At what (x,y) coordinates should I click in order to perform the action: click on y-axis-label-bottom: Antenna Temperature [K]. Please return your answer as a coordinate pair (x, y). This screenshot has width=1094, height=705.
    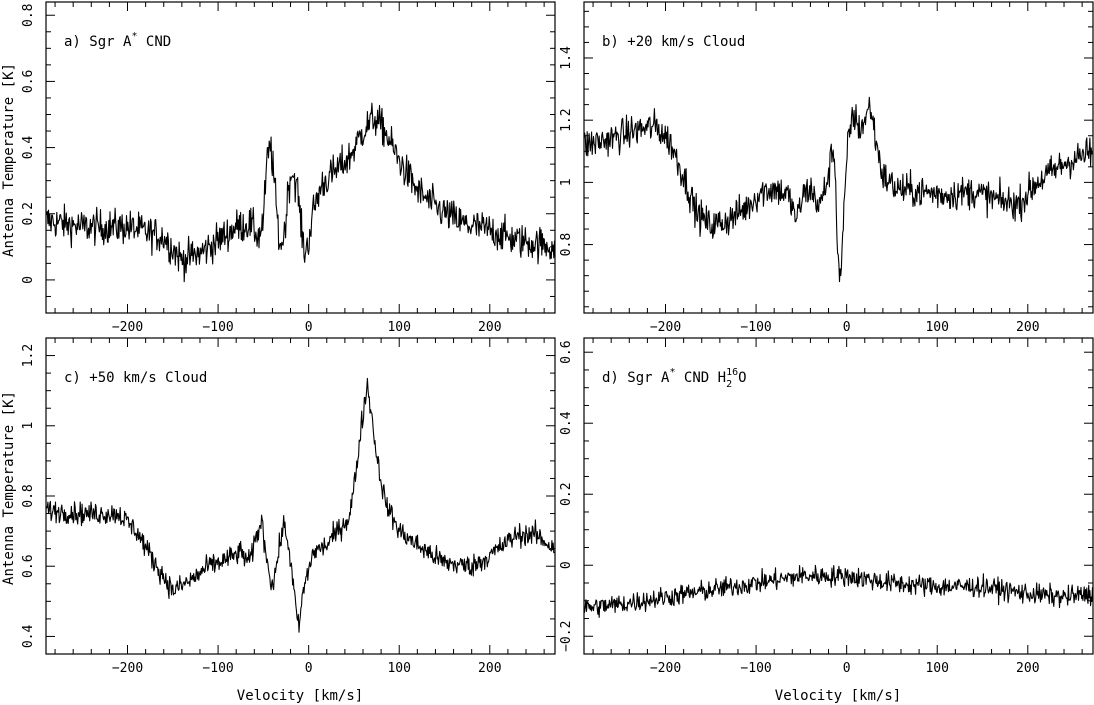
    Looking at the image, I should click on (9, 488).